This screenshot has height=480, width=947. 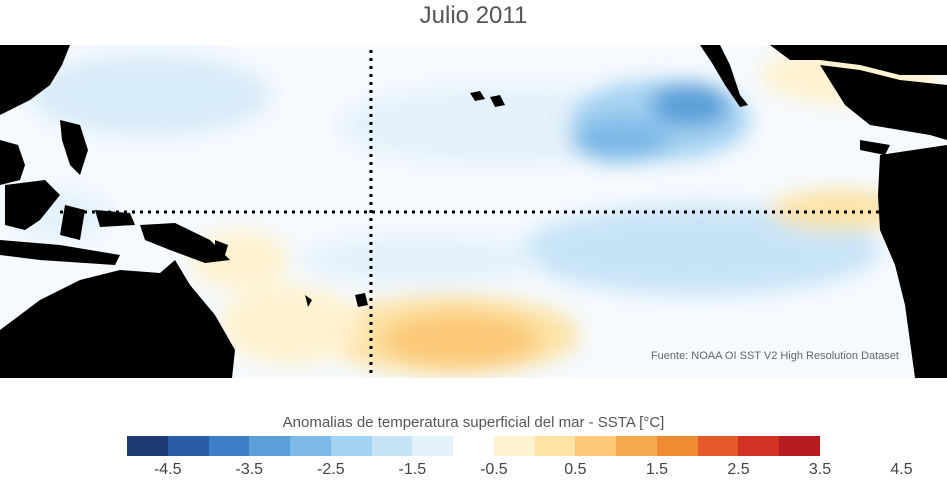 What do you see at coordinates (901, 469) in the screenshot?
I see `colorbar-tick-label: 4.5` at bounding box center [901, 469].